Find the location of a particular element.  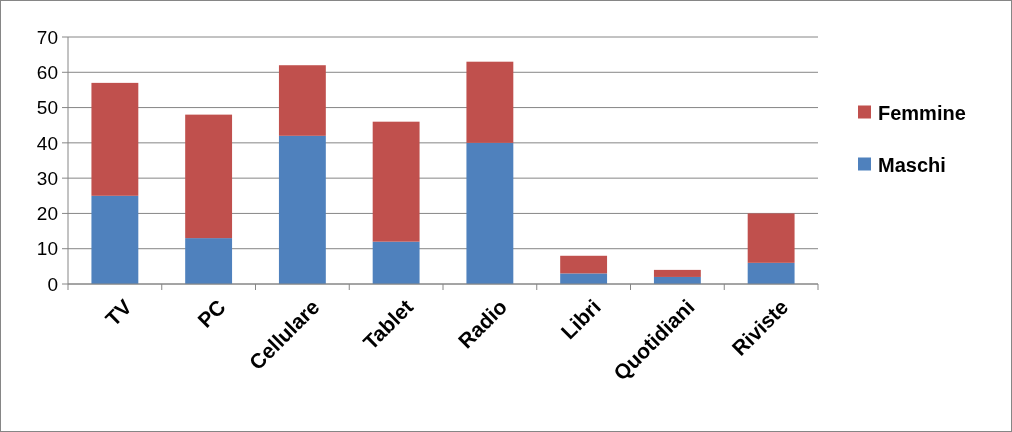

x-tick-label: TV is located at coordinates (118, 312).